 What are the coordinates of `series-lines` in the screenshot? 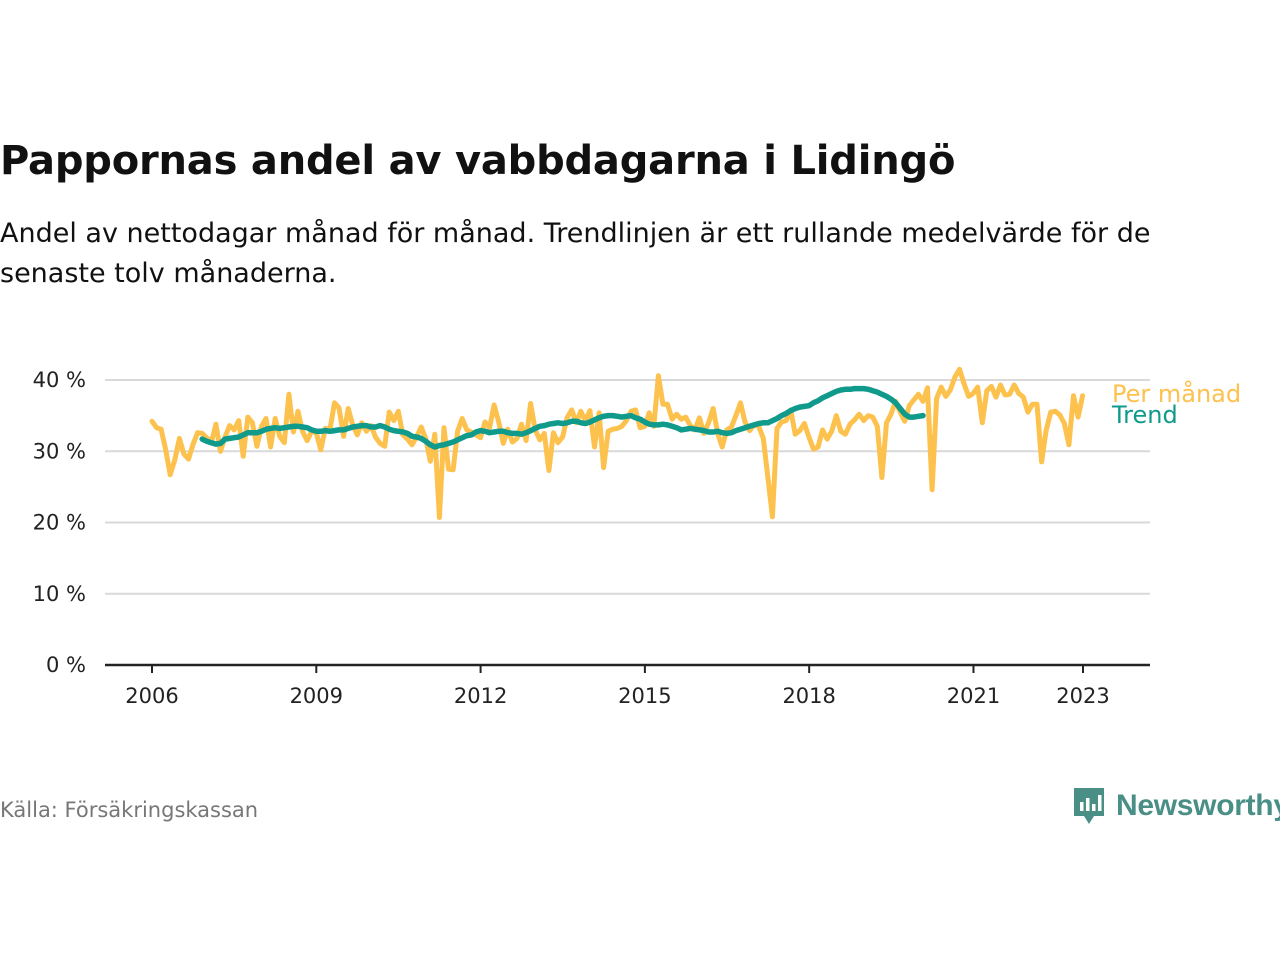 It's located at (617, 443).